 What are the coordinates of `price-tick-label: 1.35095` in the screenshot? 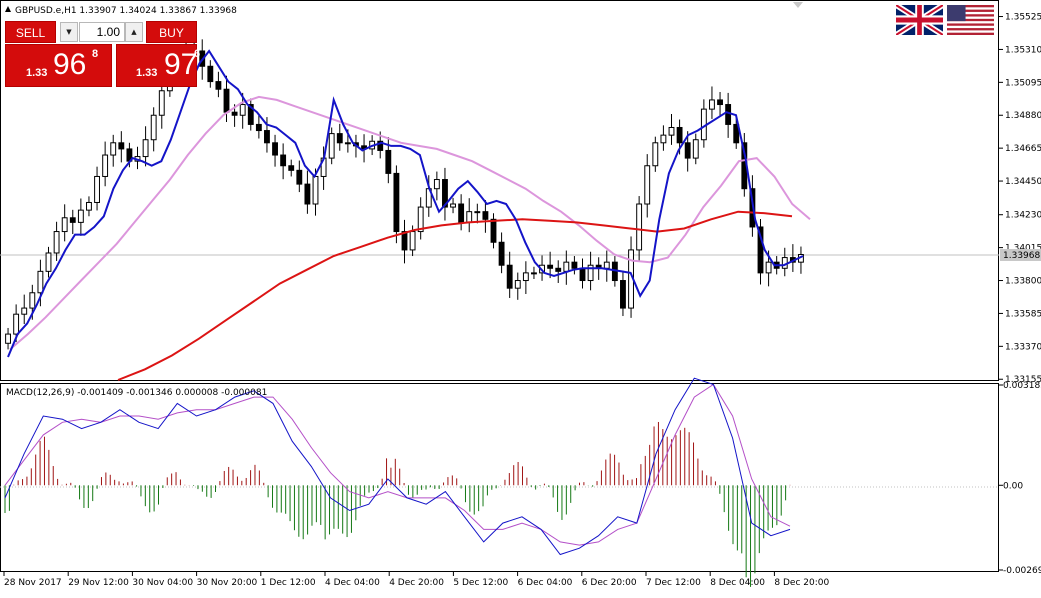 It's located at (1023, 83).